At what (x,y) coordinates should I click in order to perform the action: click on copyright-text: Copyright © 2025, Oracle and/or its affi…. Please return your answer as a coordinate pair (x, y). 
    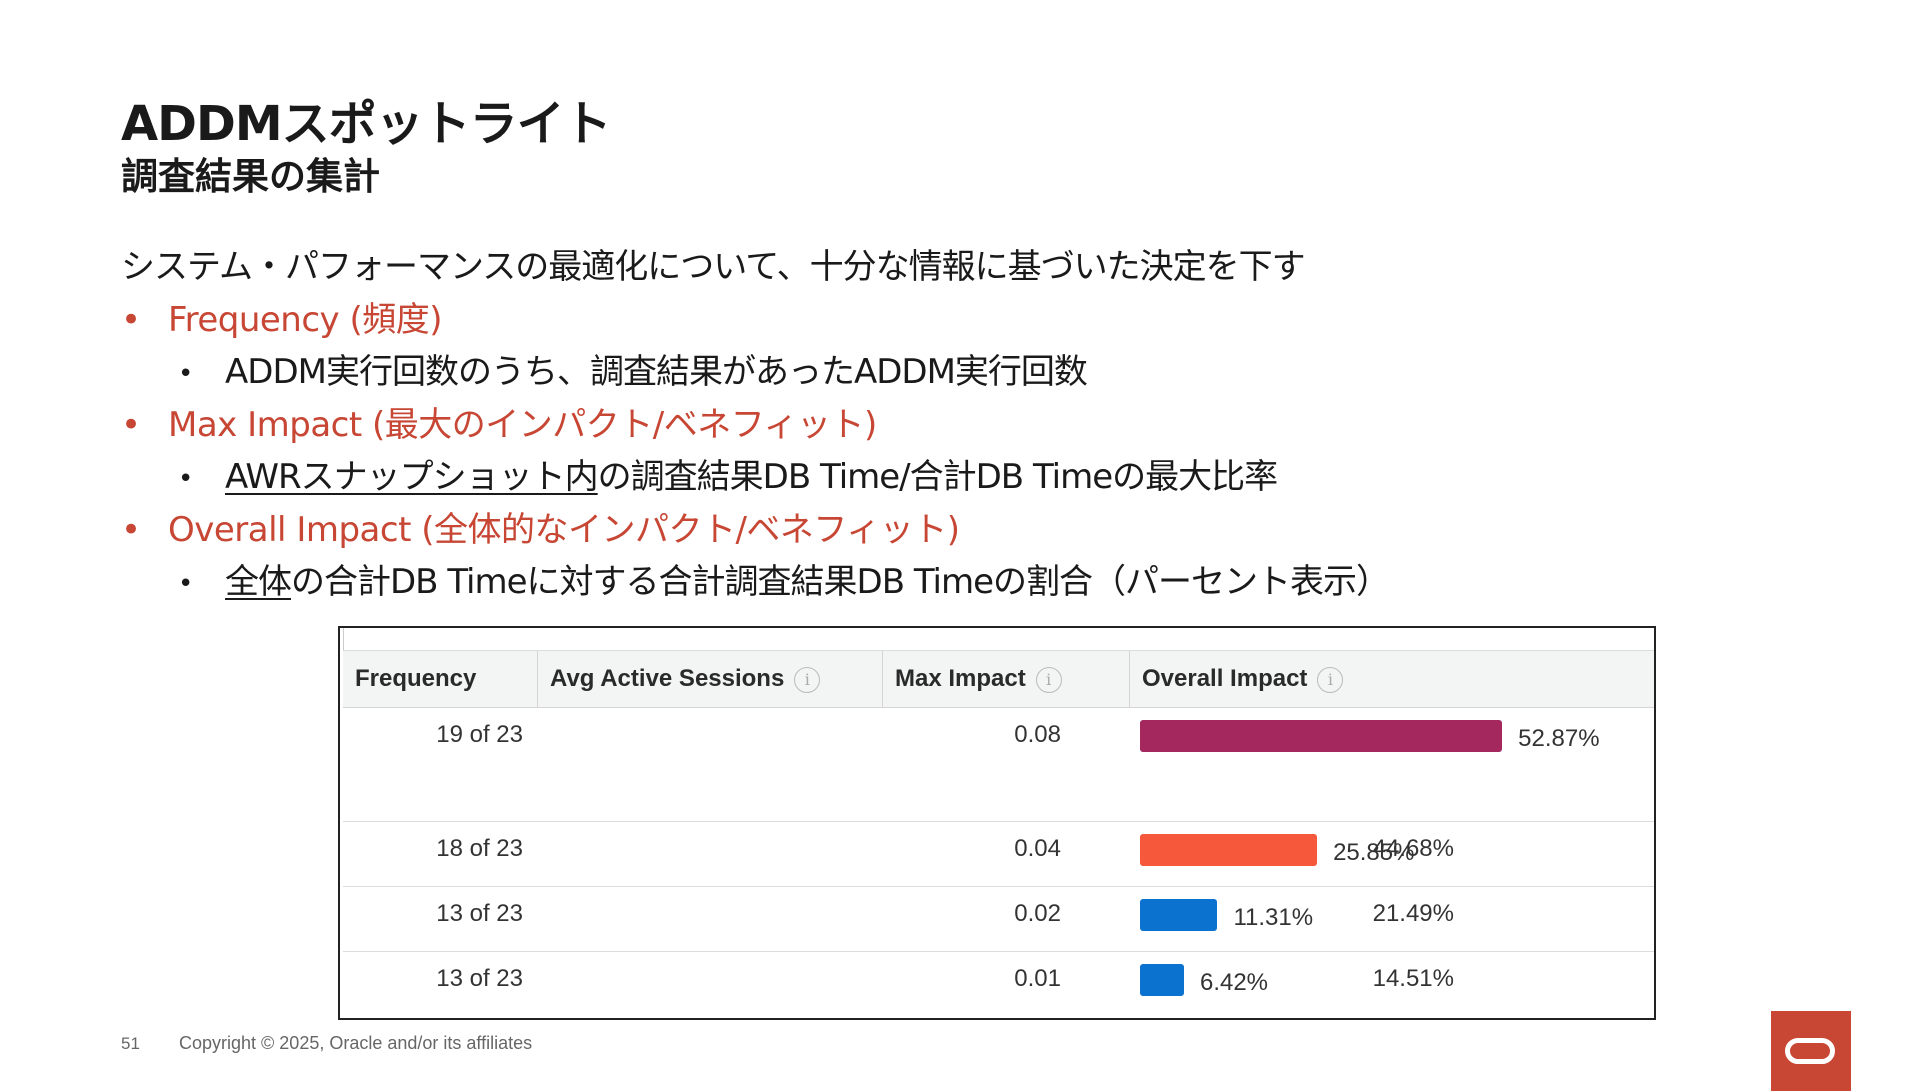
    Looking at the image, I should click on (356, 1043).